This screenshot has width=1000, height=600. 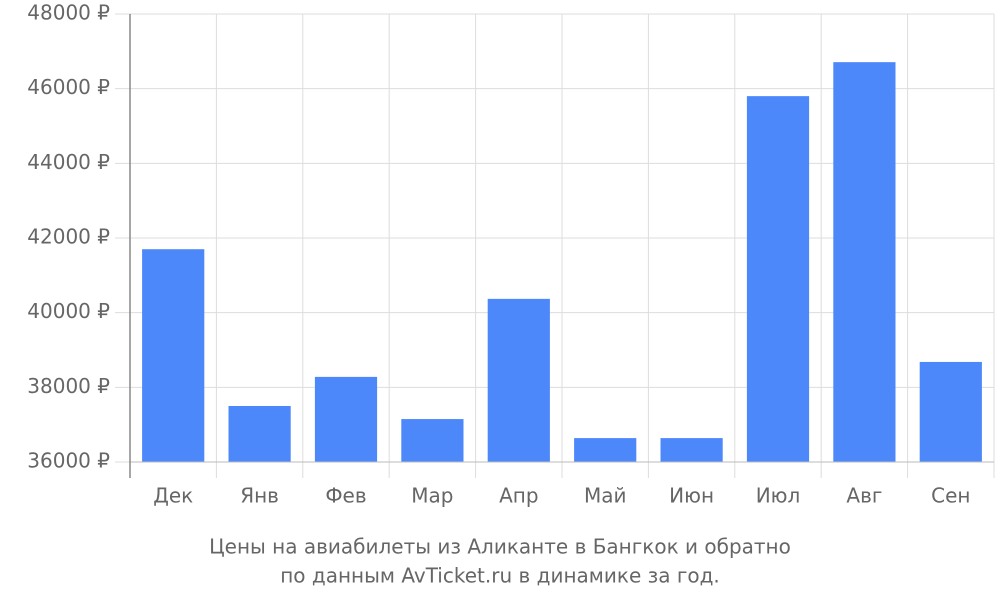 What do you see at coordinates (68, 461) in the screenshot?
I see `y-tick-label: 36000 ₽` at bounding box center [68, 461].